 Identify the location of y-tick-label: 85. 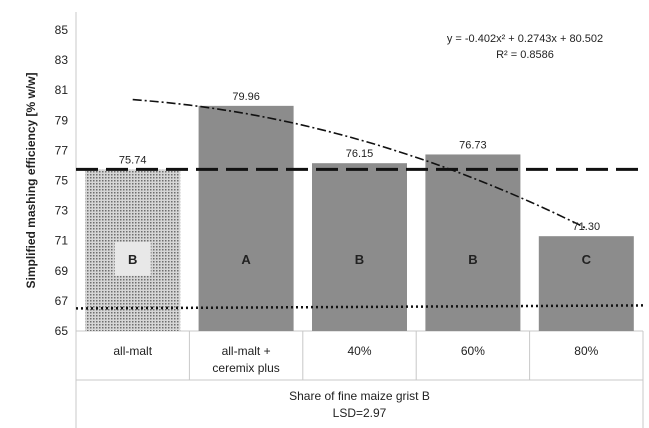
(62, 30).